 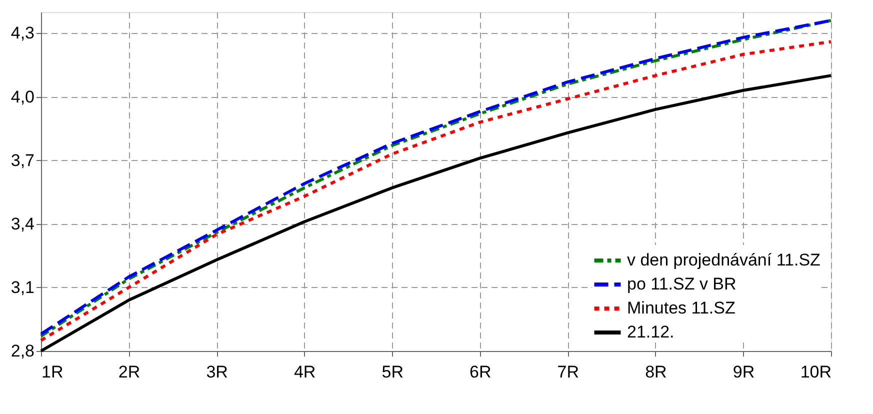 I want to click on legend-label: Minutes 11.SZ, so click(x=681, y=308).